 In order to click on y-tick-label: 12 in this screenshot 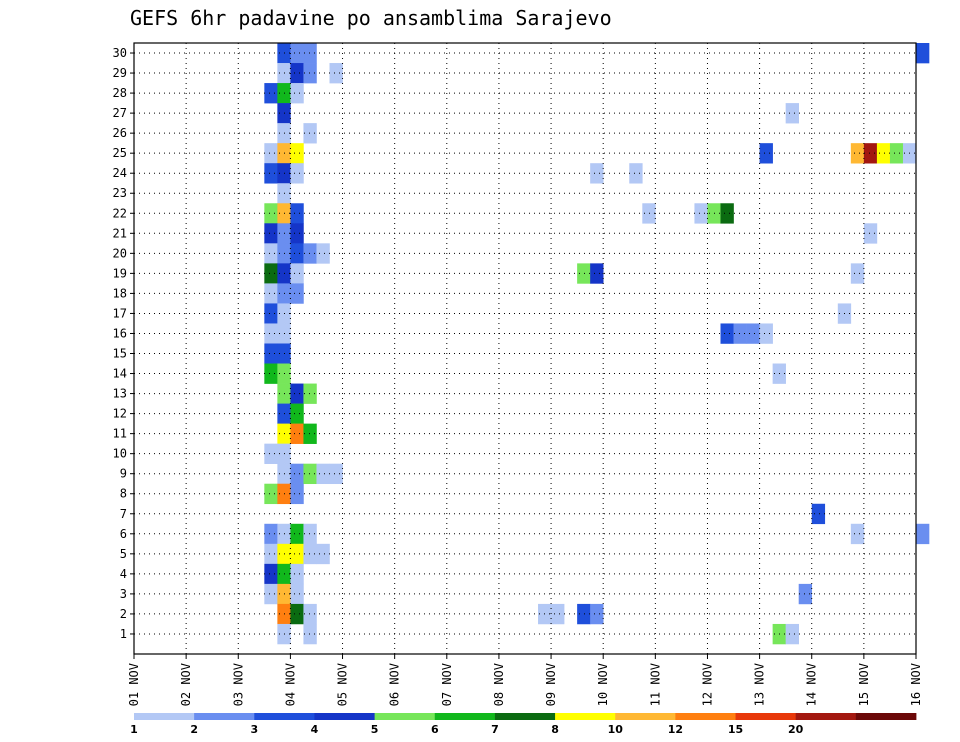, I will do `click(120, 414)`.